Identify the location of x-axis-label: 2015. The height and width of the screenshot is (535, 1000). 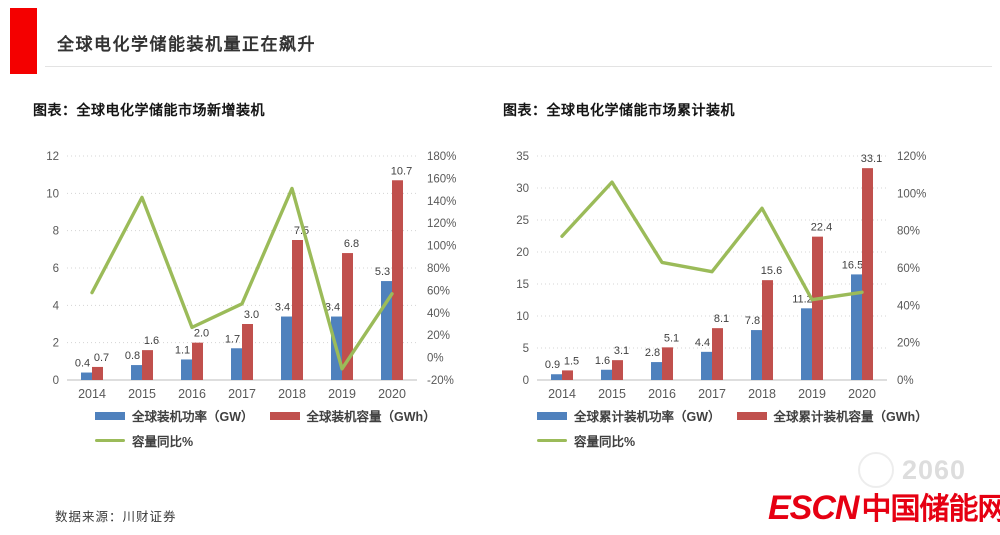
(612, 393).